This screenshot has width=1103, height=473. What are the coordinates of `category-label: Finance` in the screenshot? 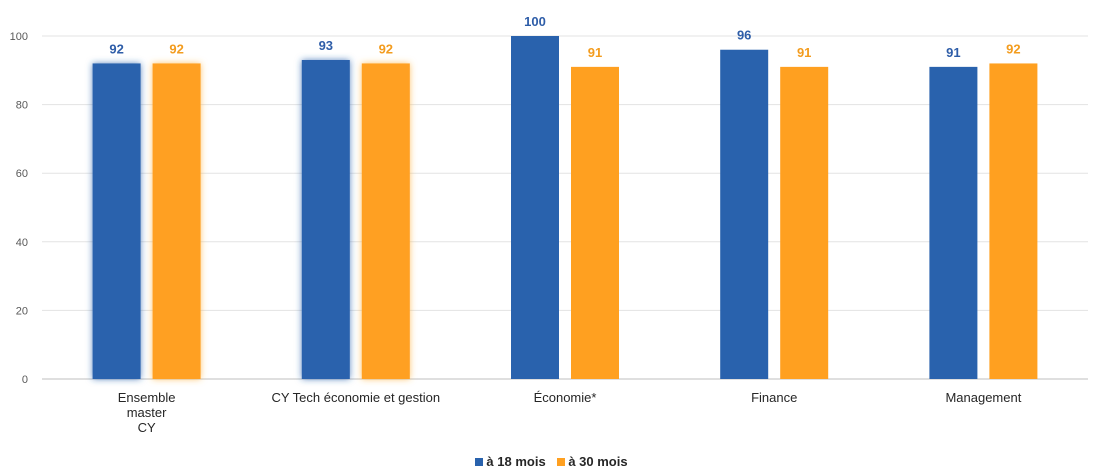 It's located at (774, 397).